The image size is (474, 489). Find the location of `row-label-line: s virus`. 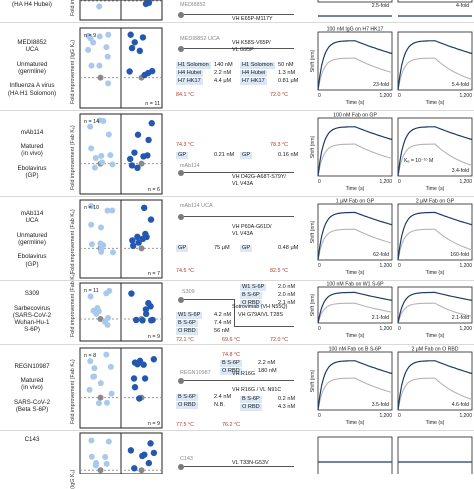

row-label-line: s virus is located at coordinates (32, 0).